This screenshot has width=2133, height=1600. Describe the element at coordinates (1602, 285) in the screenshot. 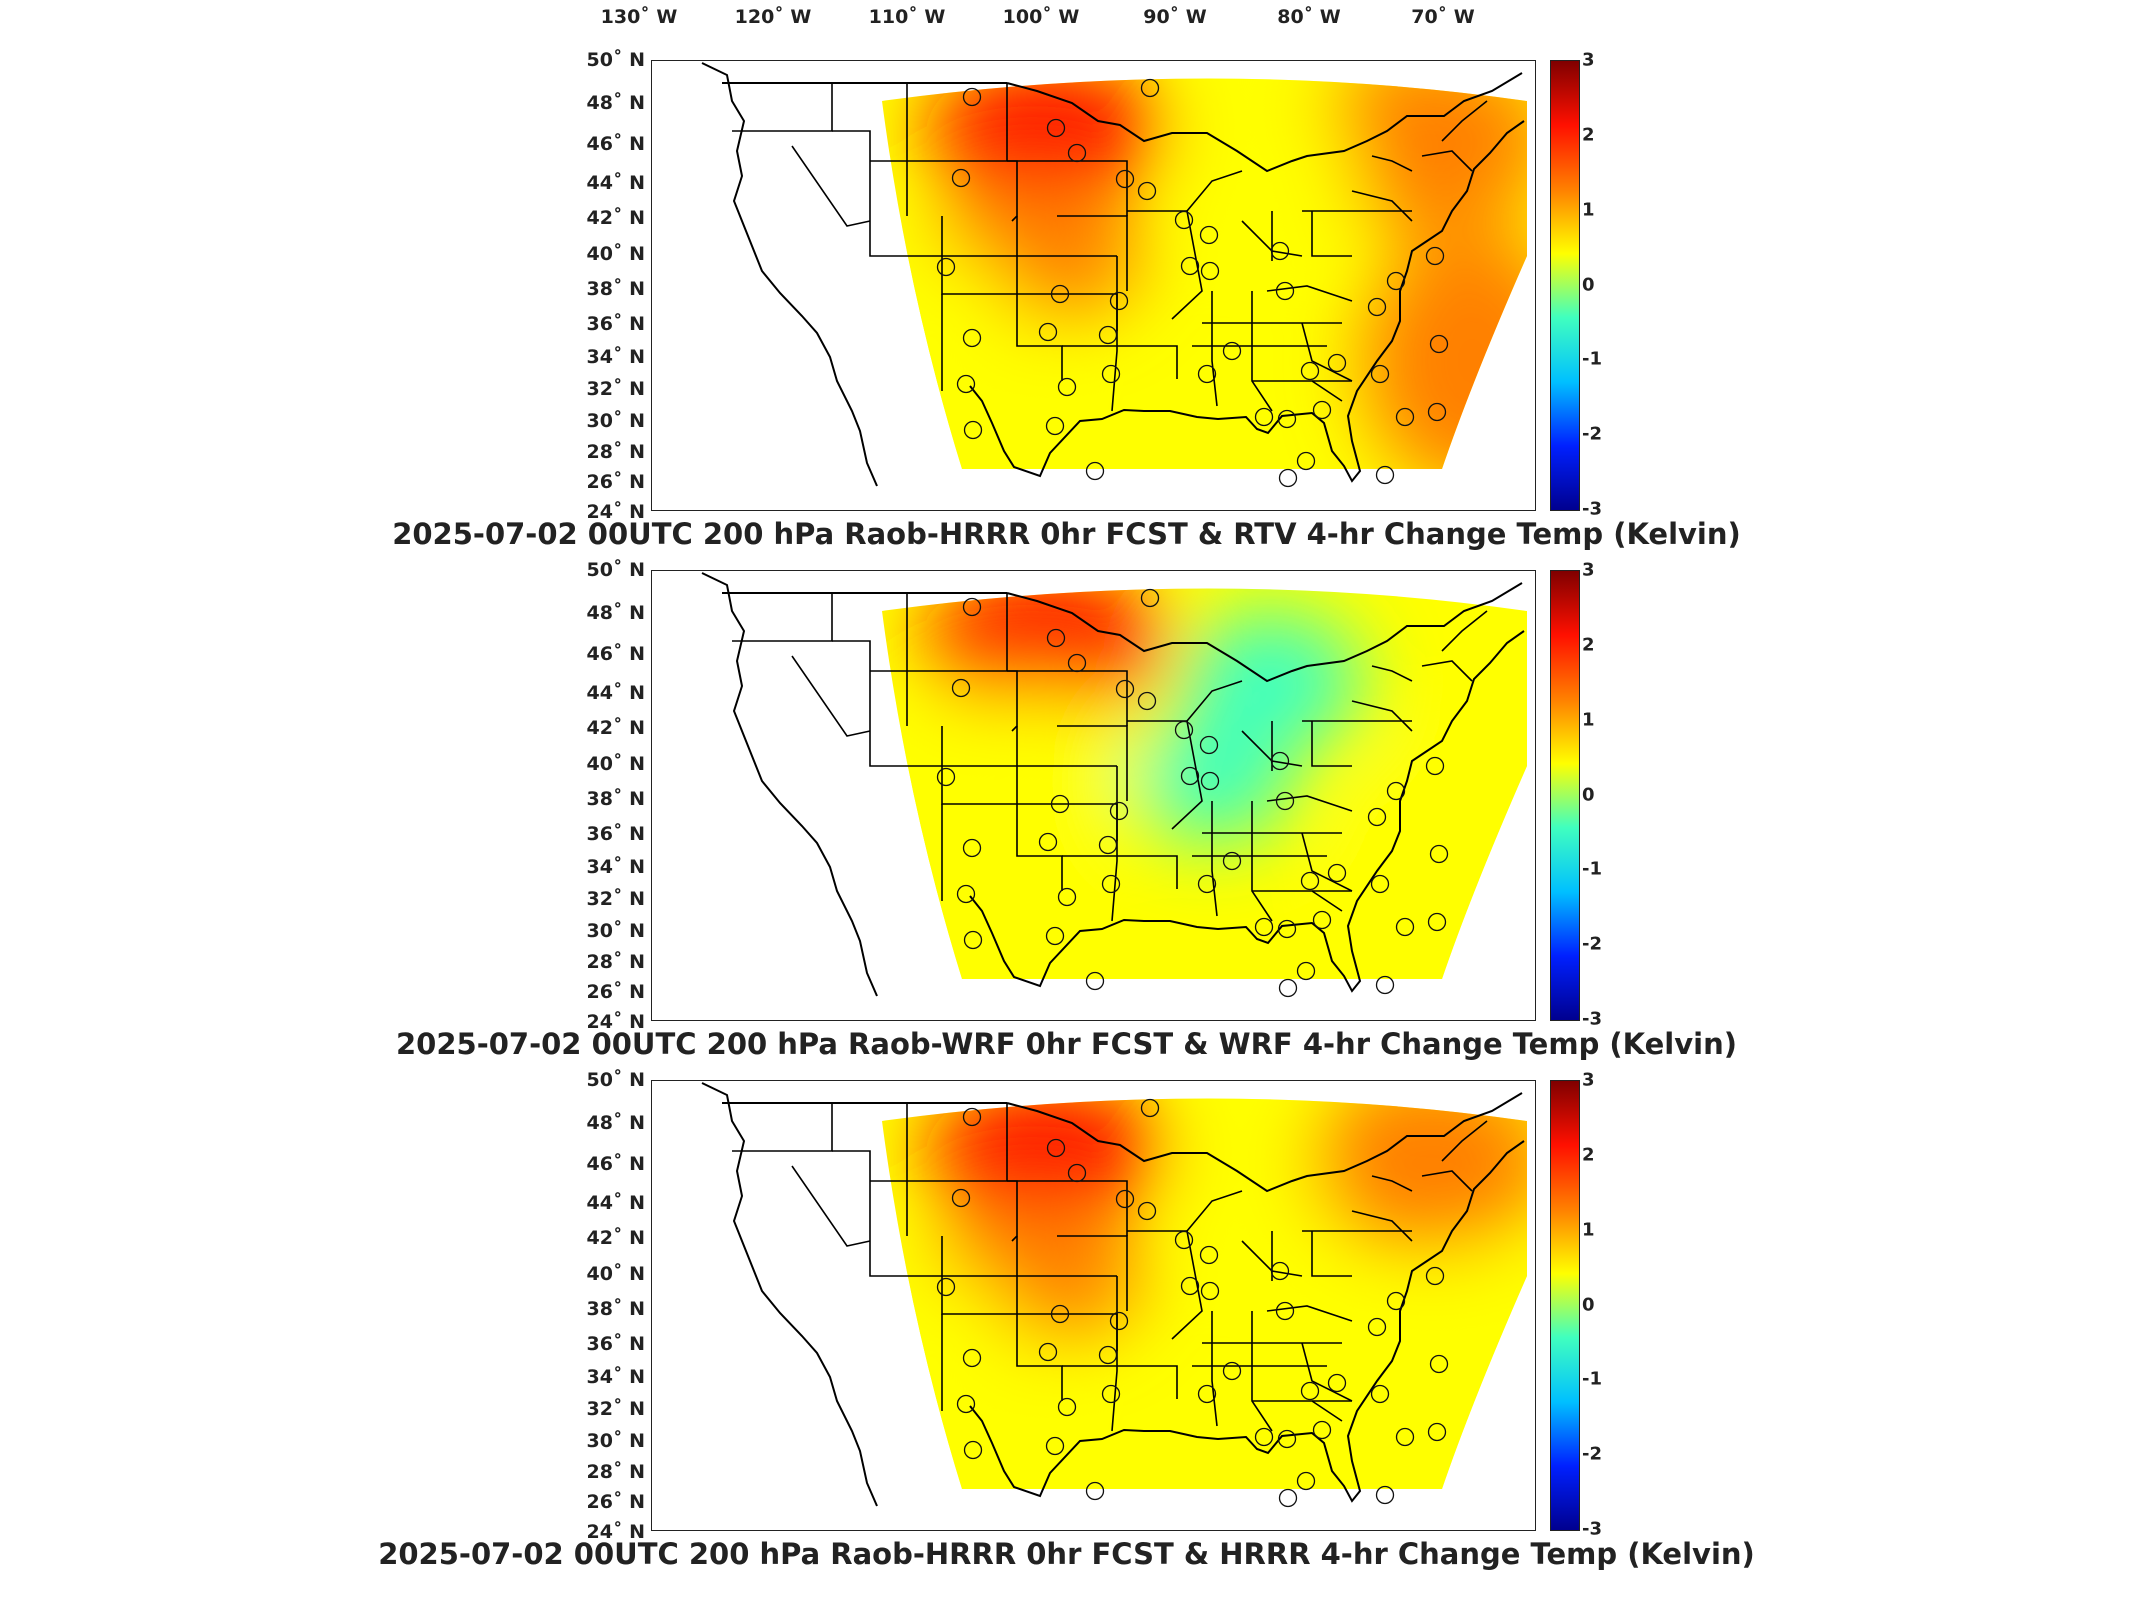

I see `colorbar-labels: 3 2 1 0 -1 -2 -3` at that location.